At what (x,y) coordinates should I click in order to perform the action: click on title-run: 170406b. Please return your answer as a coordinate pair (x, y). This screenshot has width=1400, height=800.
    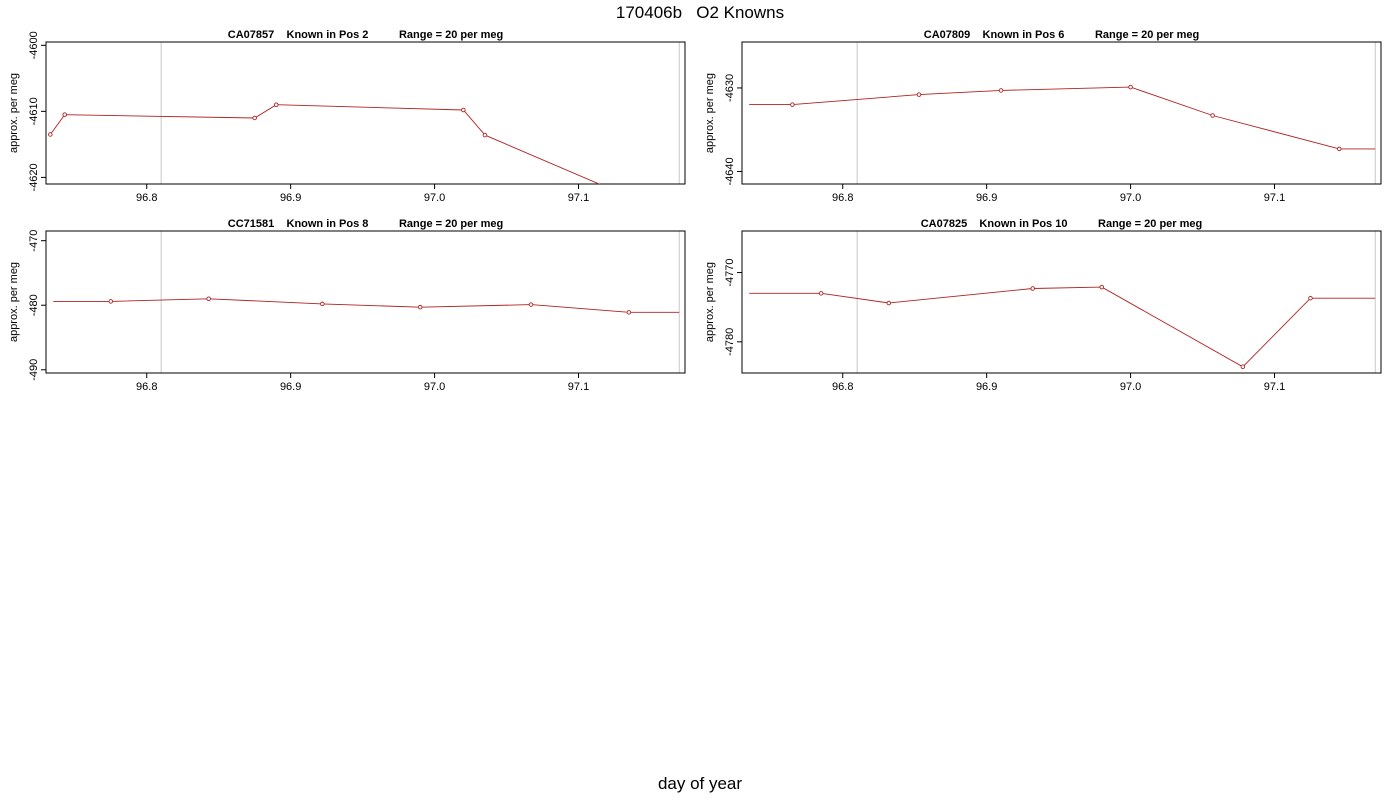
    Looking at the image, I should click on (649, 12).